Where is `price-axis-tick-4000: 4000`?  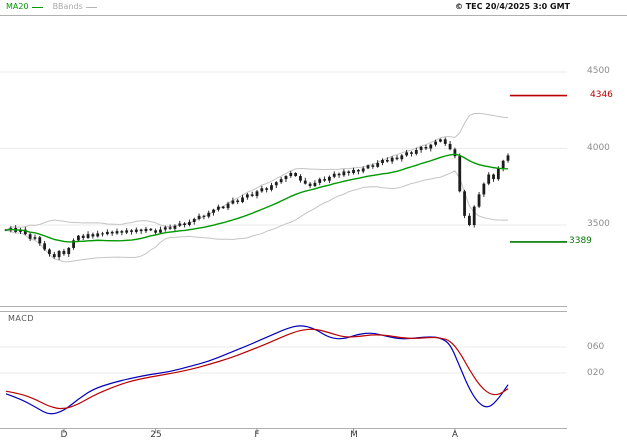
price-axis-tick-4000: 4000 is located at coordinates (598, 148).